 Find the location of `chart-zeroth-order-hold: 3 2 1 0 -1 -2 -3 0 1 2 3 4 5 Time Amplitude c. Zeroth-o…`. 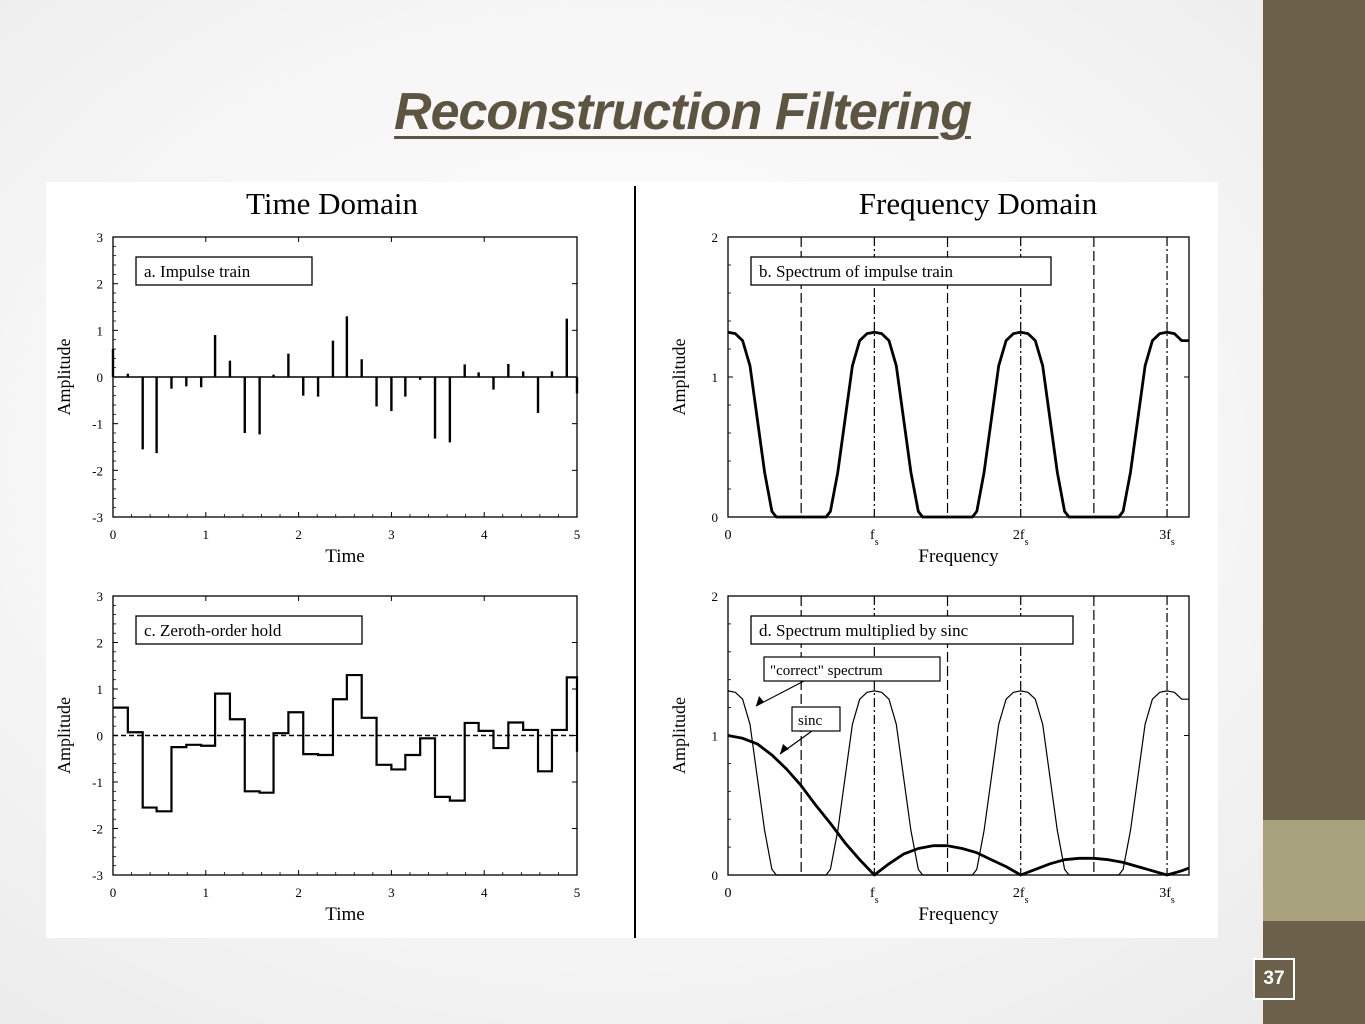

chart-zeroth-order-hold: 3 2 1 0 -1 -2 -3 0 1 2 3 4 5 Time Amplitude c. Zeroth-o… is located at coordinates (317, 757).